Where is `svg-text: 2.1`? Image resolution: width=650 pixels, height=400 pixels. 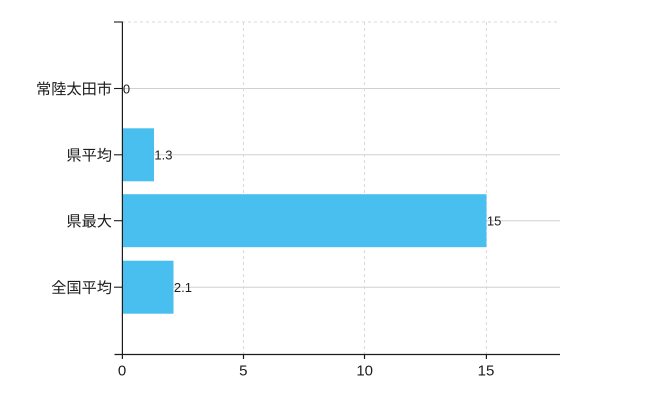 svg-text: 2.1 is located at coordinates (183, 287).